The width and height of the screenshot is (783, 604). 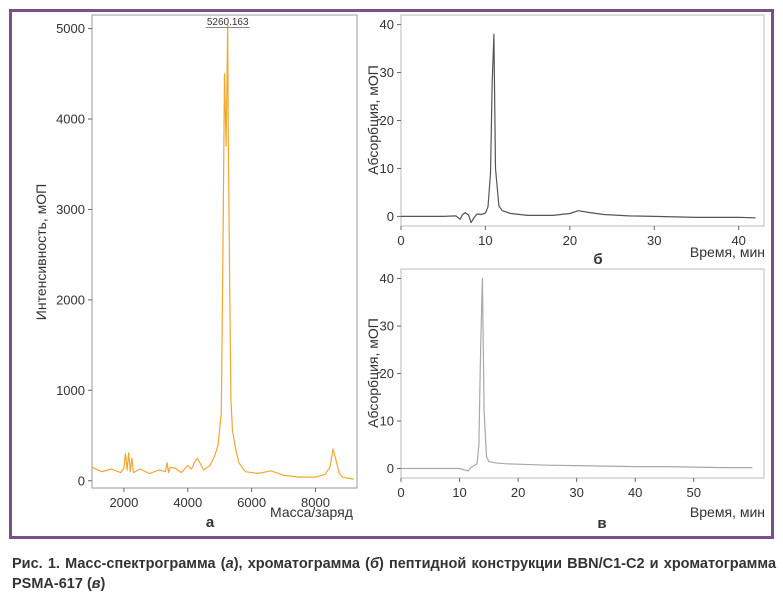 What do you see at coordinates (229, 564) in the screenshot?
I see `caption-italic-a: а` at bounding box center [229, 564].